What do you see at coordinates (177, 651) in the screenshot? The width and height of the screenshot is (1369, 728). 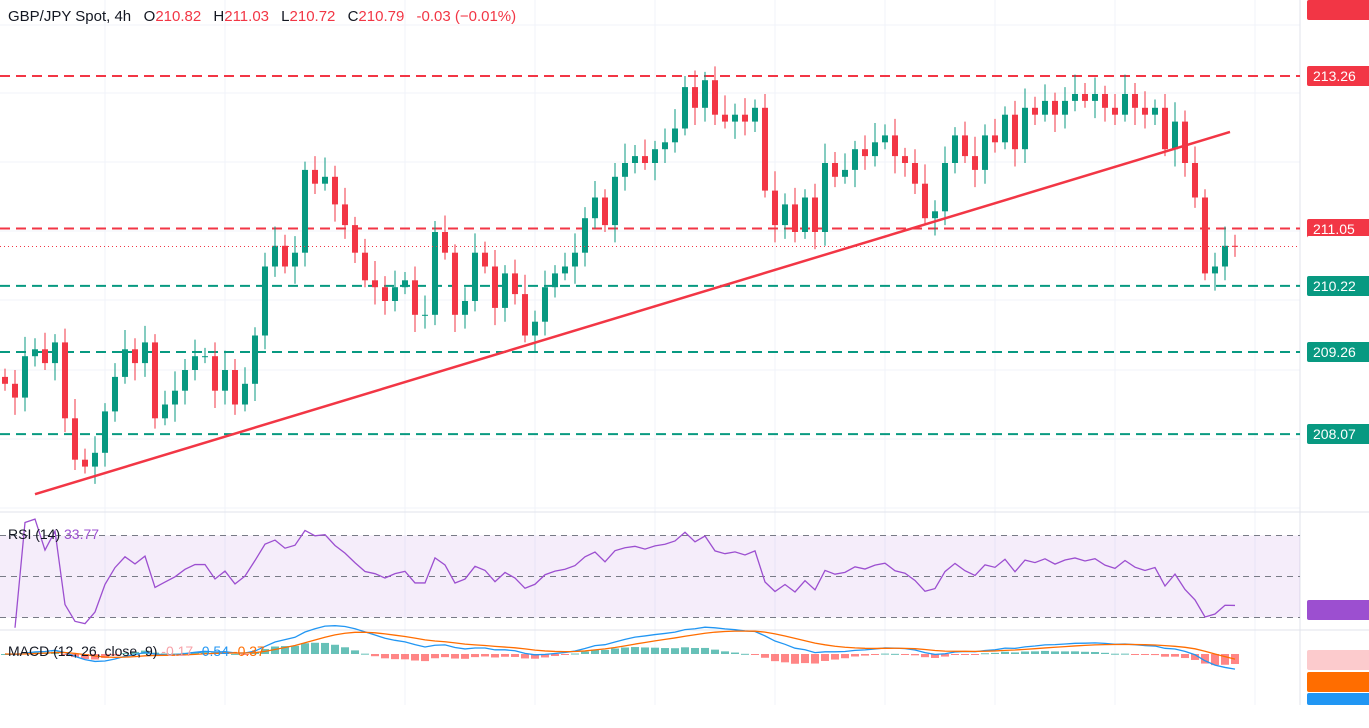 I see `macd-hist-value: -0.17` at bounding box center [177, 651].